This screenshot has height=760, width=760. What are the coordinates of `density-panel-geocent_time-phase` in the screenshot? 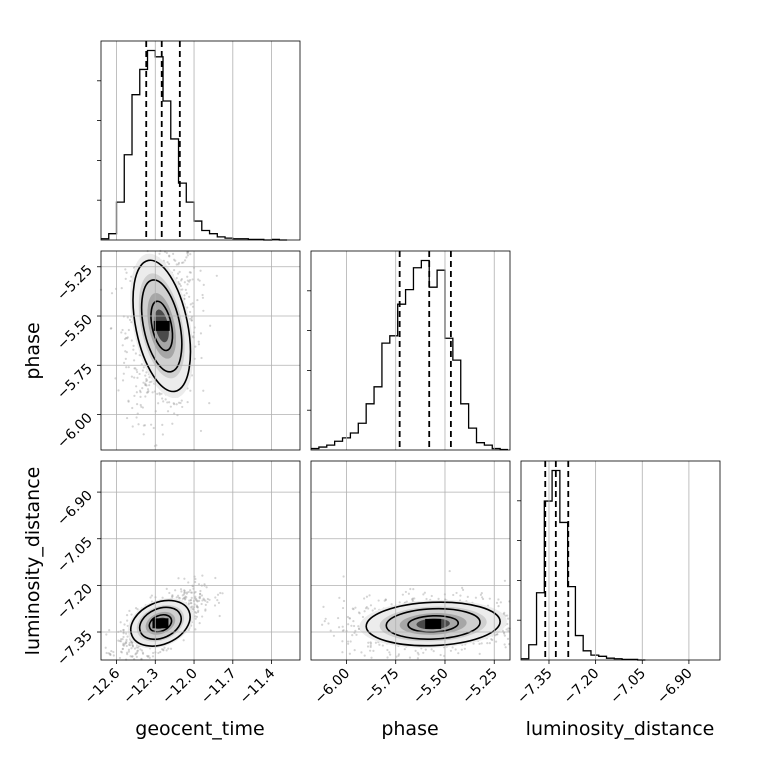 It's located at (158, 348).